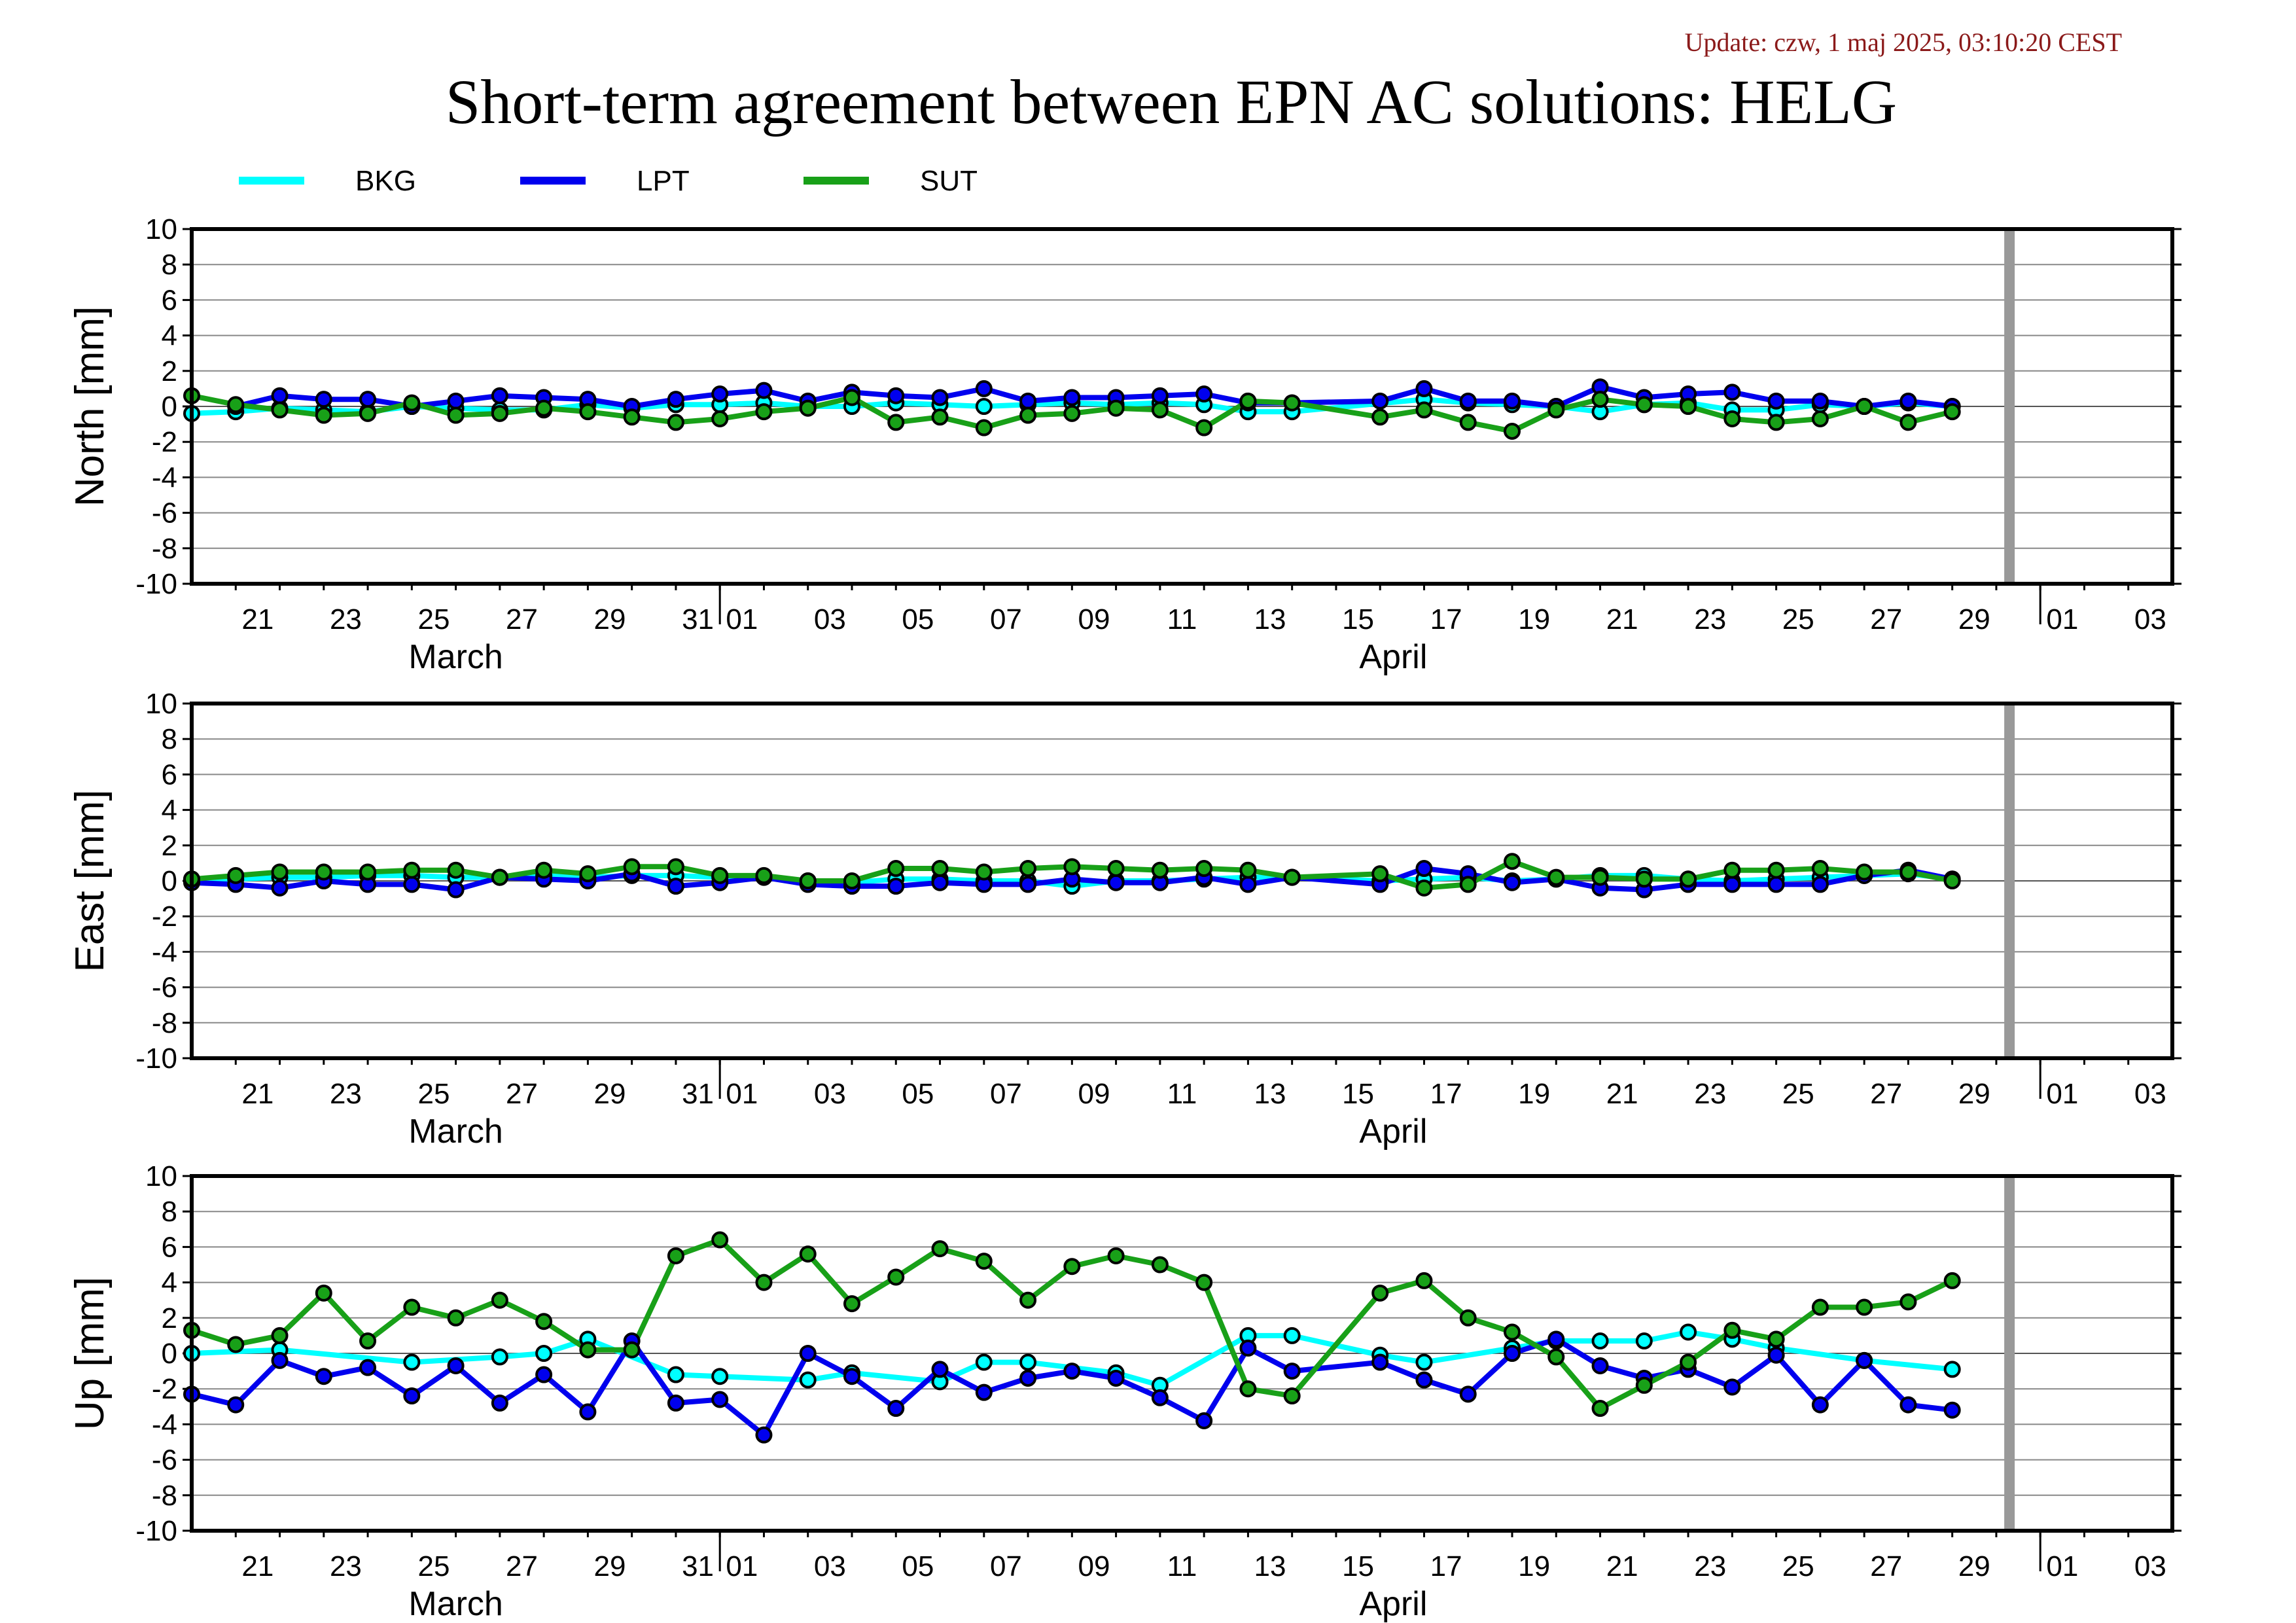  Describe the element at coordinates (1094, 1094) in the screenshot. I see `x-tick-label: 09` at that location.